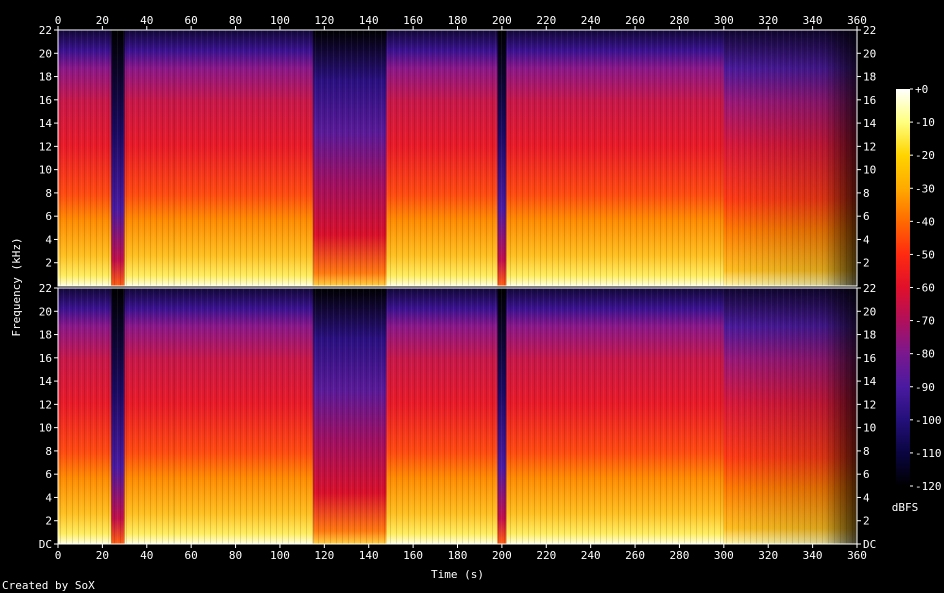 The width and height of the screenshot is (944, 593). Describe the element at coordinates (905, 507) in the screenshot. I see `colorbar-label: dBFS` at that location.